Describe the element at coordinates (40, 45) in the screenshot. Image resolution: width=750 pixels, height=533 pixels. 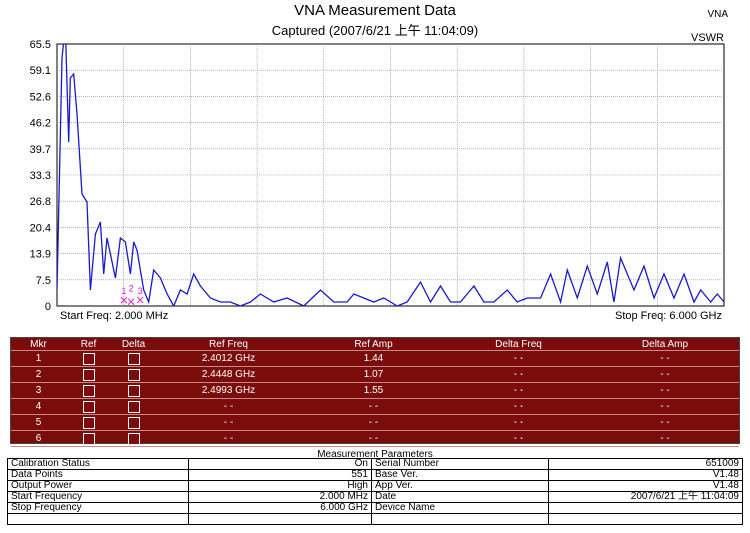
I see `y-tick-label: 65.5` at that location.